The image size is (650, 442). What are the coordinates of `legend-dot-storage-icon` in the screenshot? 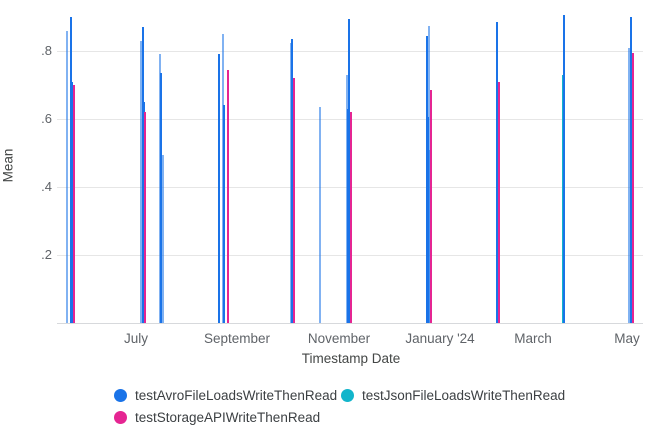 It's located at (120, 417).